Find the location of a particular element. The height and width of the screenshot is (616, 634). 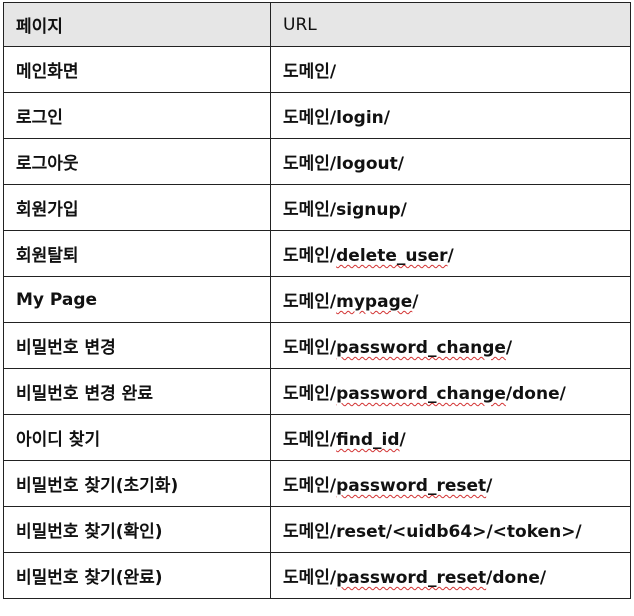

page-name: 비밀번호 찾기(초기화) is located at coordinates (137, 483).